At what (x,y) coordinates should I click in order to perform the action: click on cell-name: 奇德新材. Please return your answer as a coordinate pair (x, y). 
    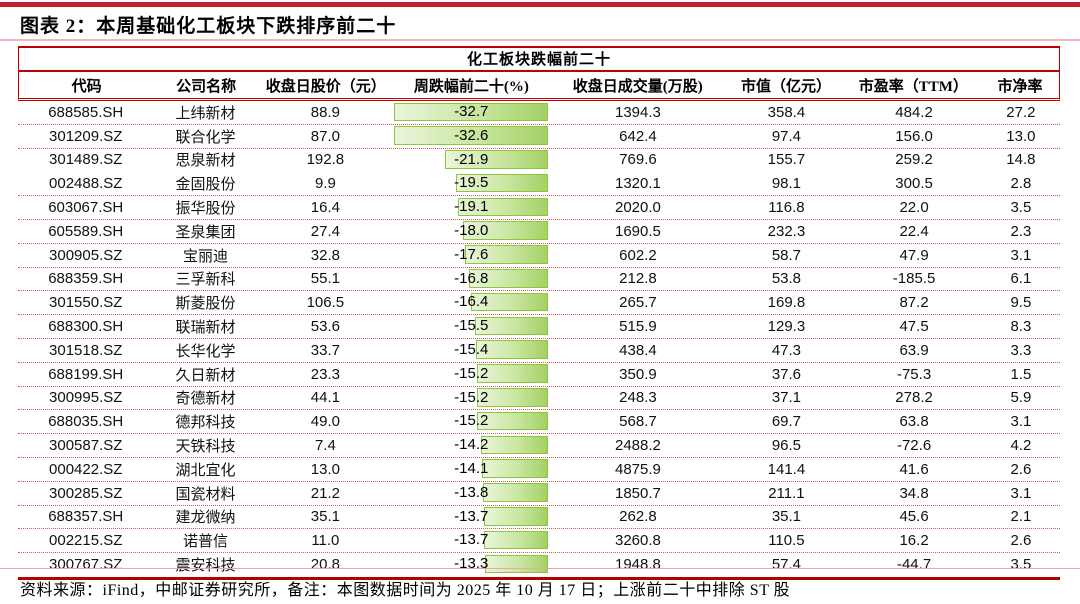
    Looking at the image, I should click on (205, 399).